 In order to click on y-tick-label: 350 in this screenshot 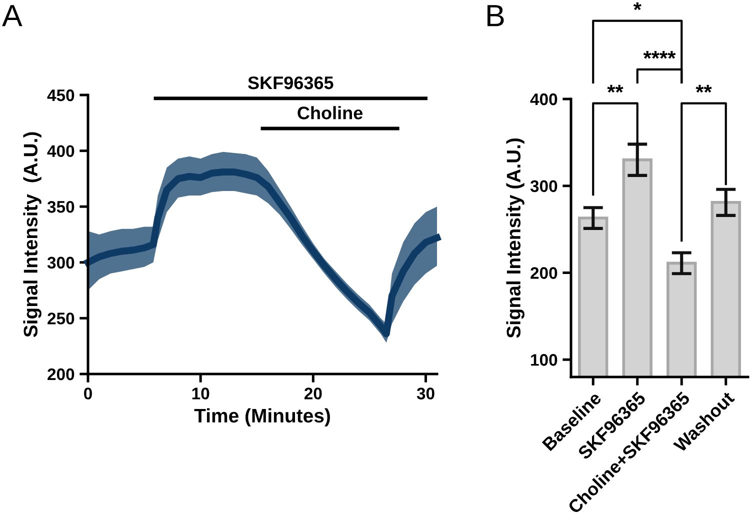, I will do `click(60, 207)`.